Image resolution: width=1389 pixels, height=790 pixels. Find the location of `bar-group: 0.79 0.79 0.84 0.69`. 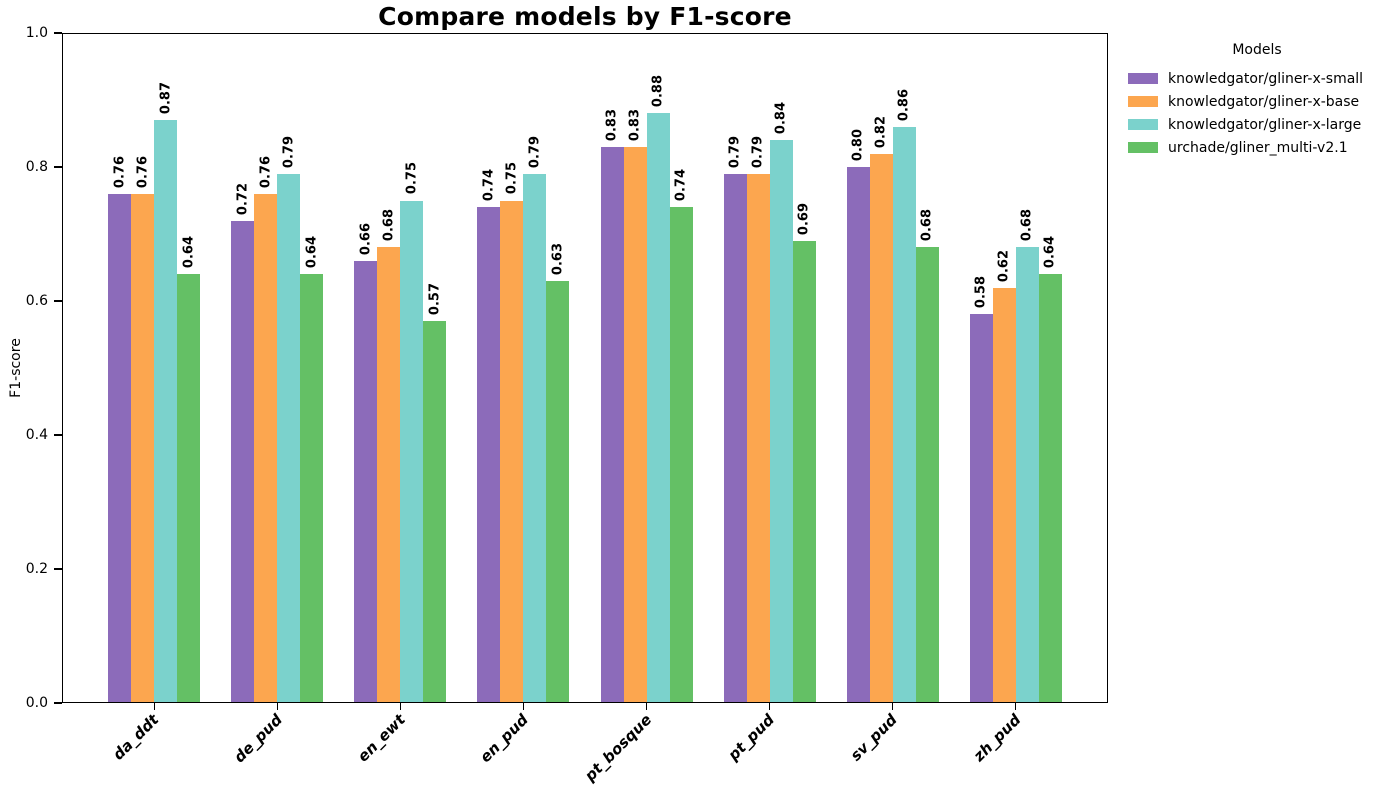

bar-group: 0.79 0.79 0.84 0.69 is located at coordinates (769, 368).